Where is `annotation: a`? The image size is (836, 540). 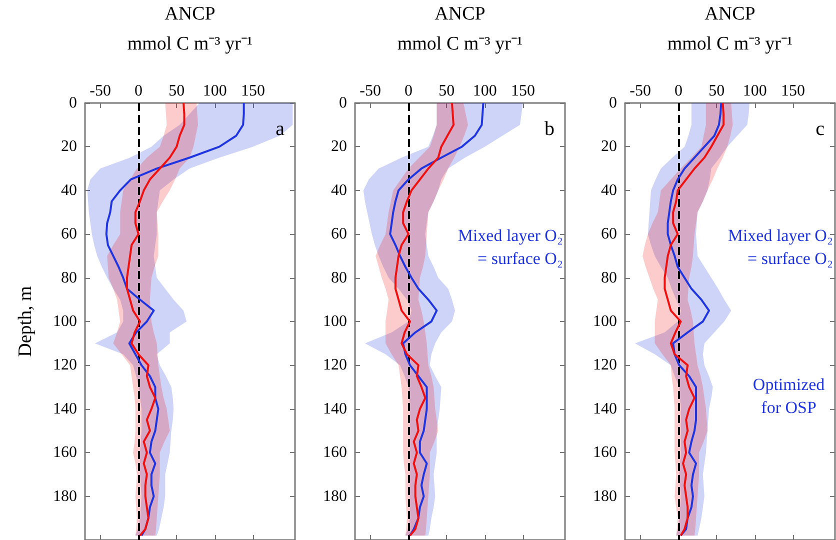 annotation: a is located at coordinates (280, 129).